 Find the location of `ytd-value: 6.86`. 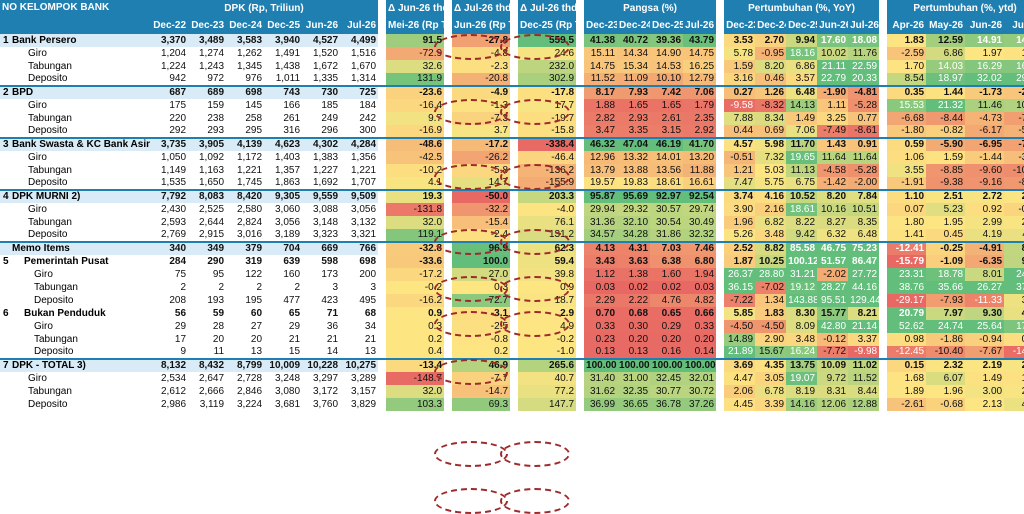

ytd-value: 6.86 is located at coordinates (946, 53).